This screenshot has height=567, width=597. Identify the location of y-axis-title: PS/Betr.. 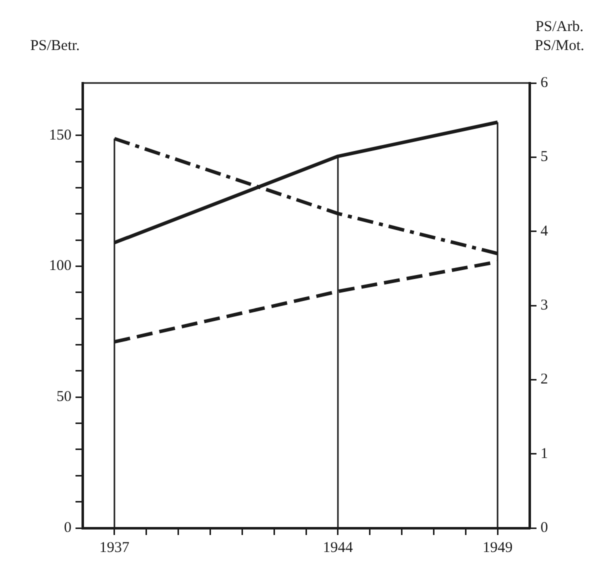
(55, 46).